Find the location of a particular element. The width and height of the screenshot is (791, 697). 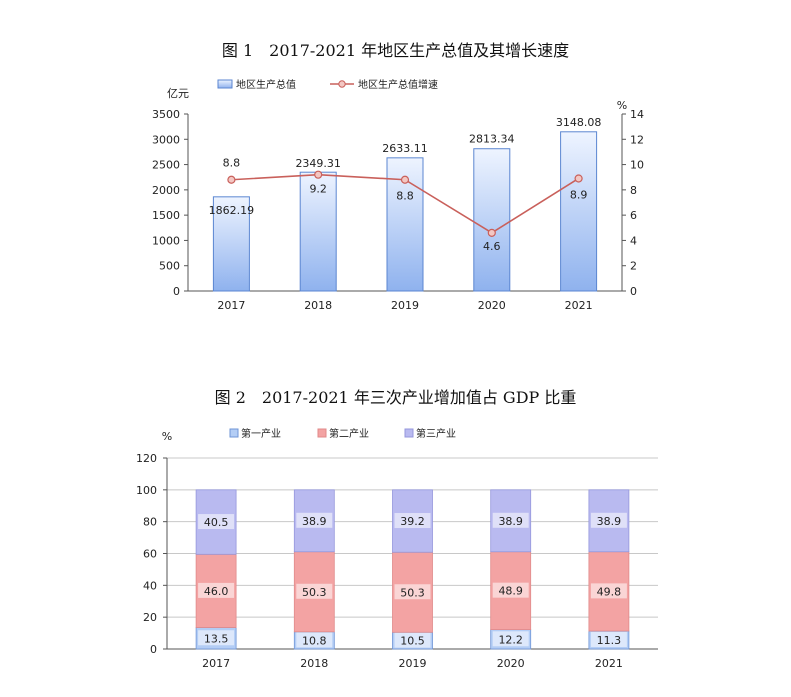

right-tick-label: 8 is located at coordinates (633, 190).